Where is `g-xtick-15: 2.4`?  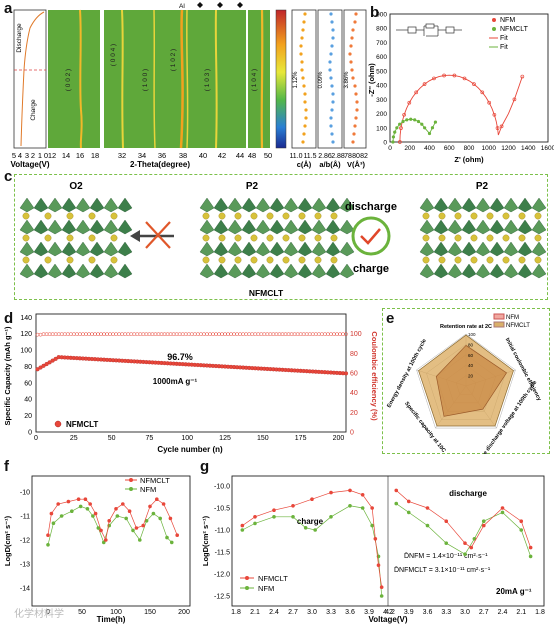 g-xtick-15: 2.4 is located at coordinates (503, 612).